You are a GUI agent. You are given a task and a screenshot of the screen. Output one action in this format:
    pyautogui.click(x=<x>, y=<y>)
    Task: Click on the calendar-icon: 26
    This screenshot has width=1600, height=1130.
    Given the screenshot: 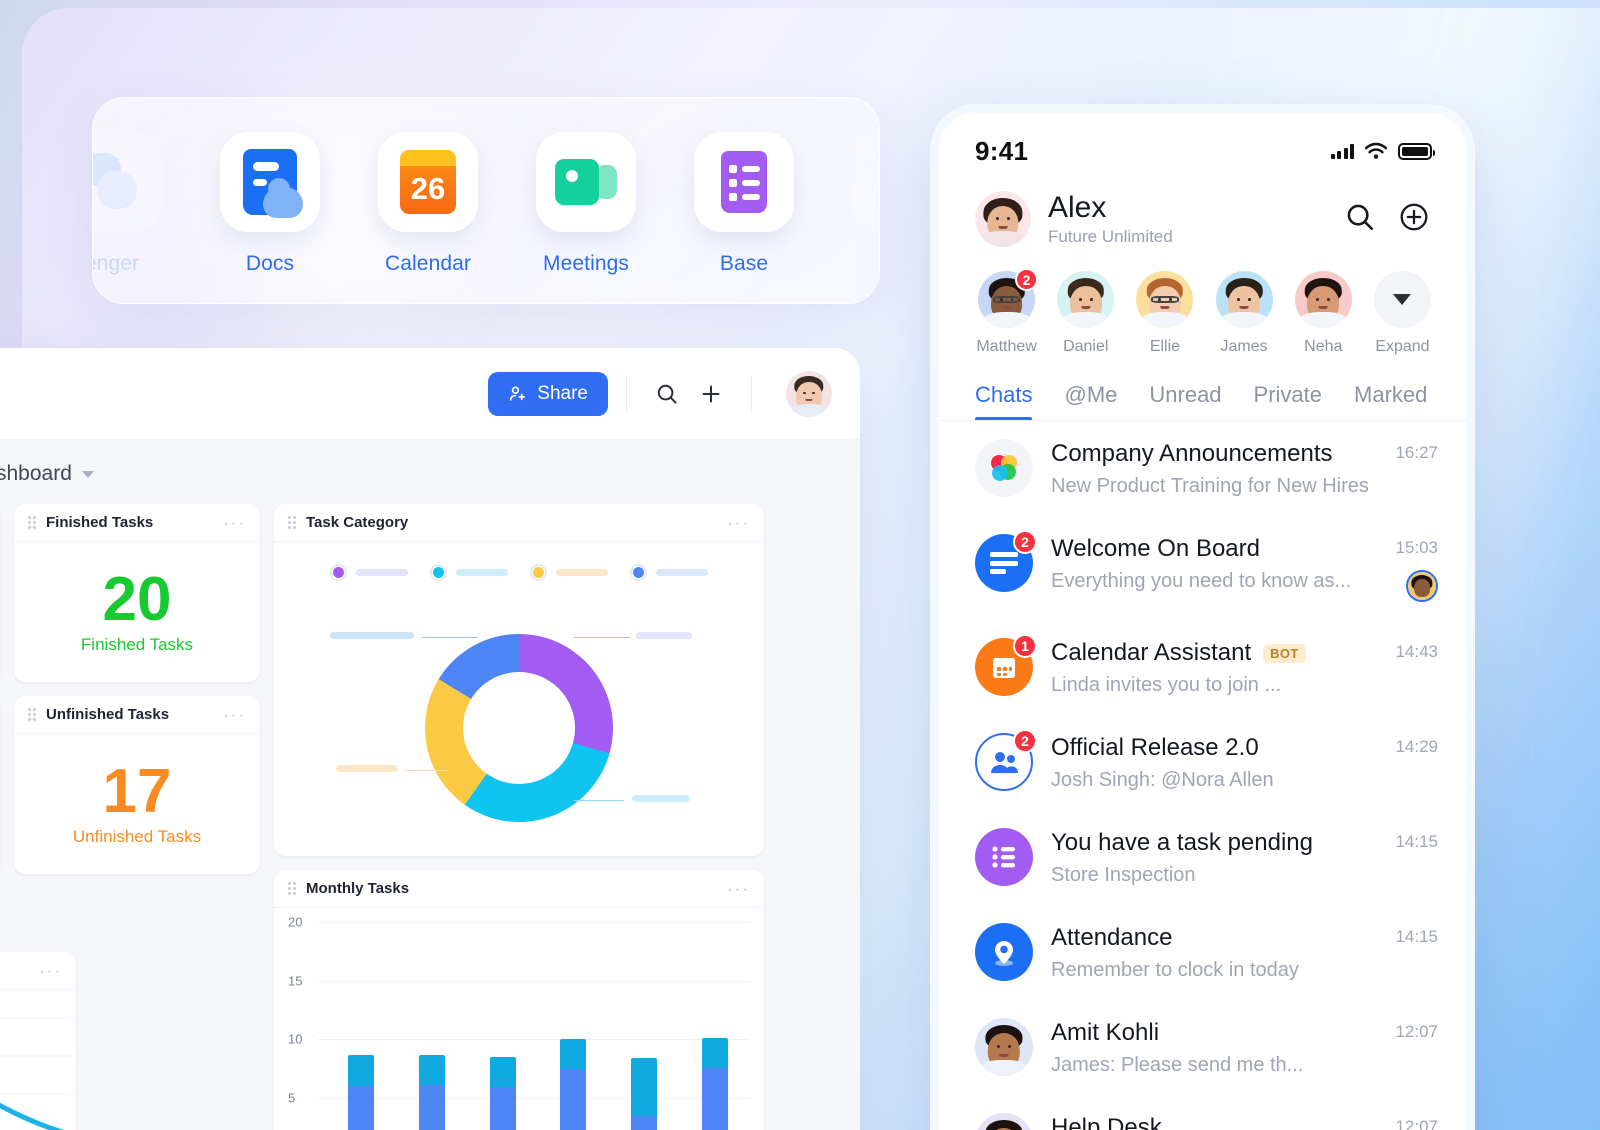 What is the action you would take?
    pyautogui.click(x=428, y=182)
    